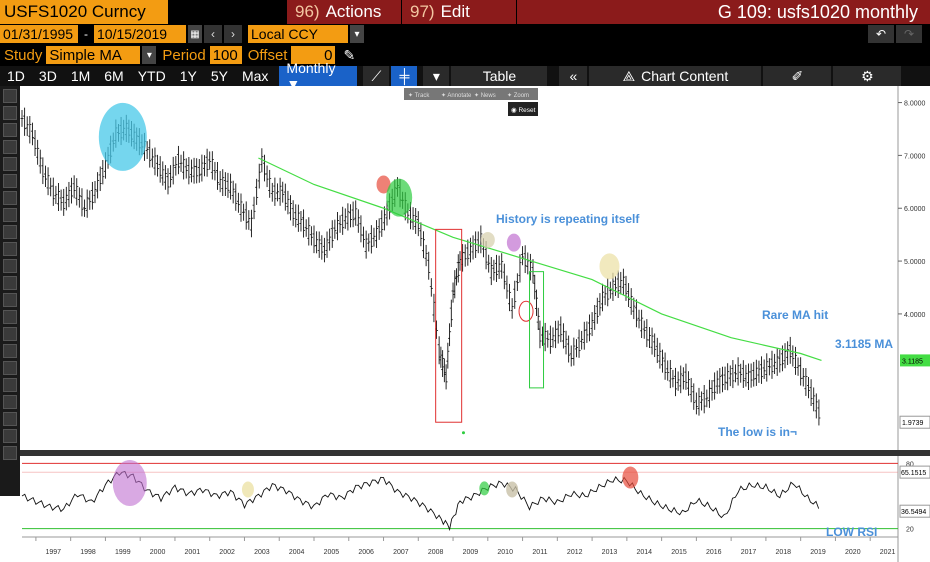 The height and width of the screenshot is (562, 930). I want to click on x-tick-label: 2014, so click(644, 552).